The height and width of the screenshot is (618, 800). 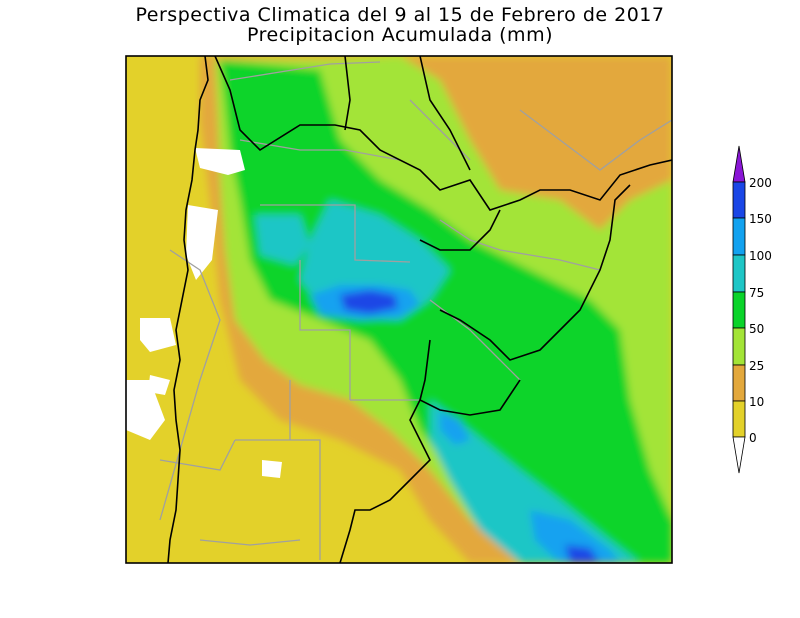 I want to click on legend-tick-100: 100, so click(x=760, y=256).